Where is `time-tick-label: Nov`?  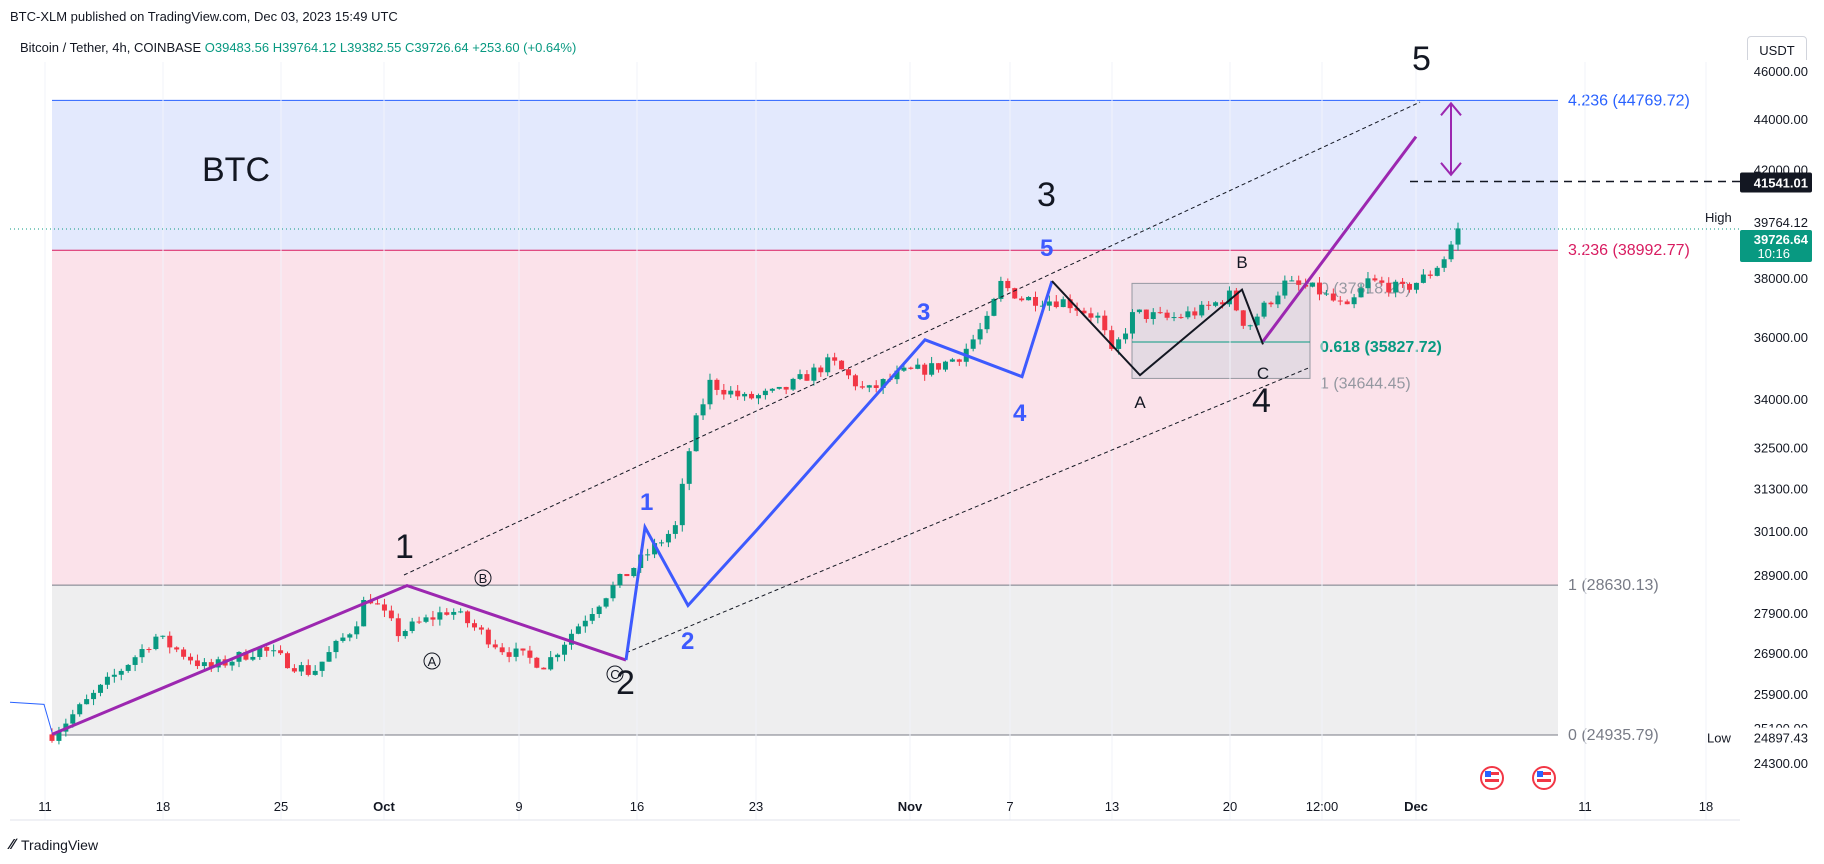
time-tick-label: Nov is located at coordinates (910, 806).